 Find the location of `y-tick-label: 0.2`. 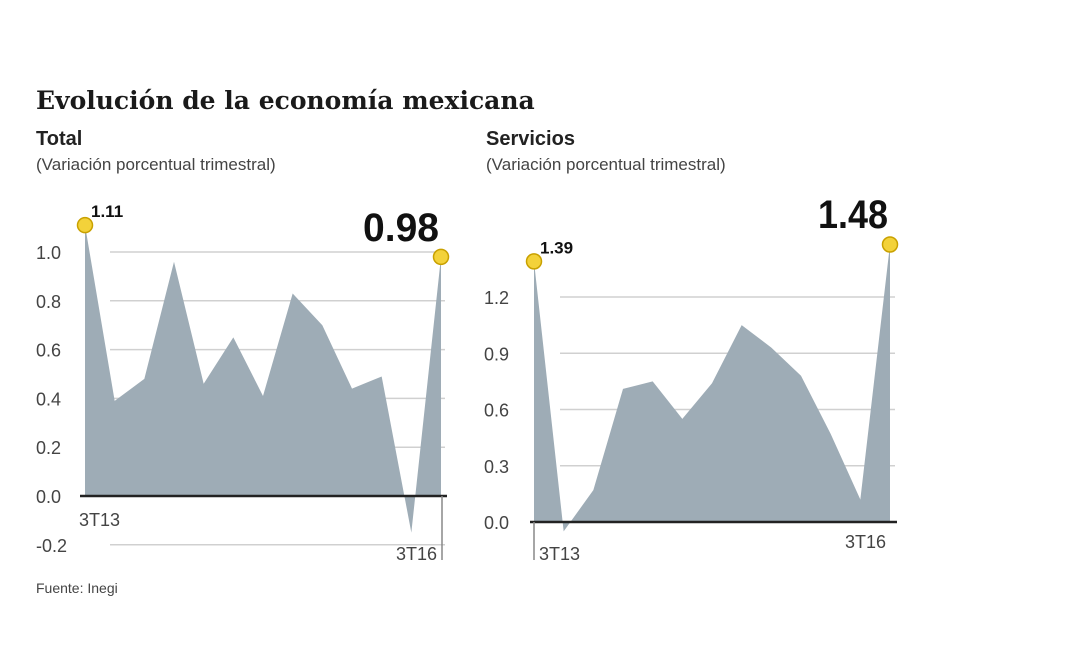

y-tick-label: 0.2 is located at coordinates (48, 448).